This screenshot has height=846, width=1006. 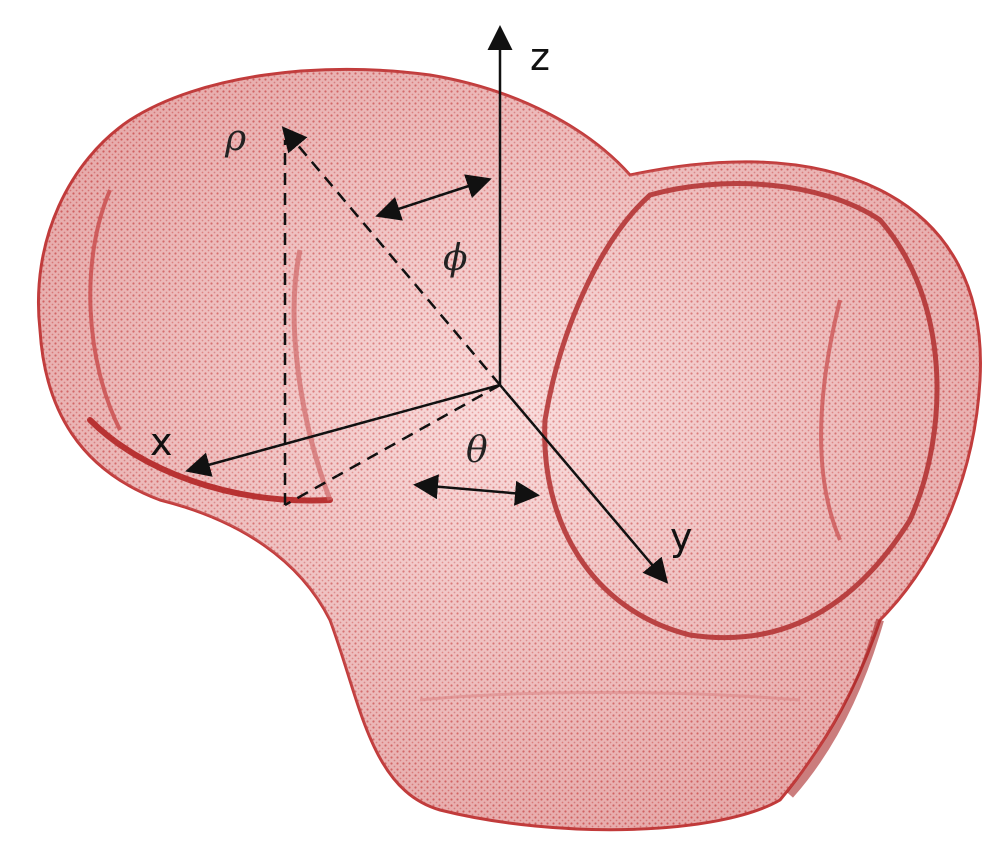 I want to click on y-axis, so click(x=584, y=484).